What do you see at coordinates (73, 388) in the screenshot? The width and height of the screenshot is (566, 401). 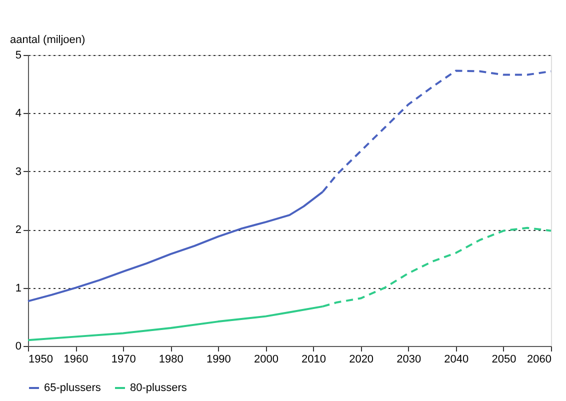 I see `legend-label: 65-plussers` at bounding box center [73, 388].